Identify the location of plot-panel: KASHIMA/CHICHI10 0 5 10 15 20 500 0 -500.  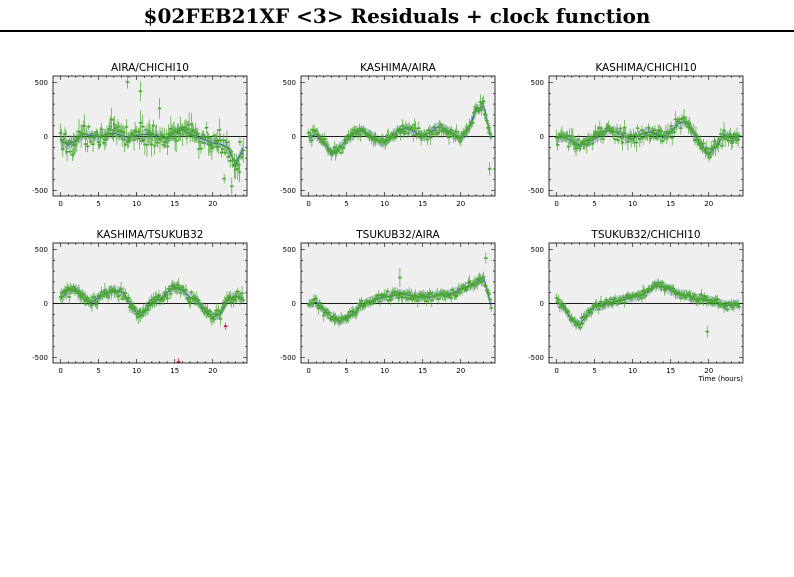
(636, 135).